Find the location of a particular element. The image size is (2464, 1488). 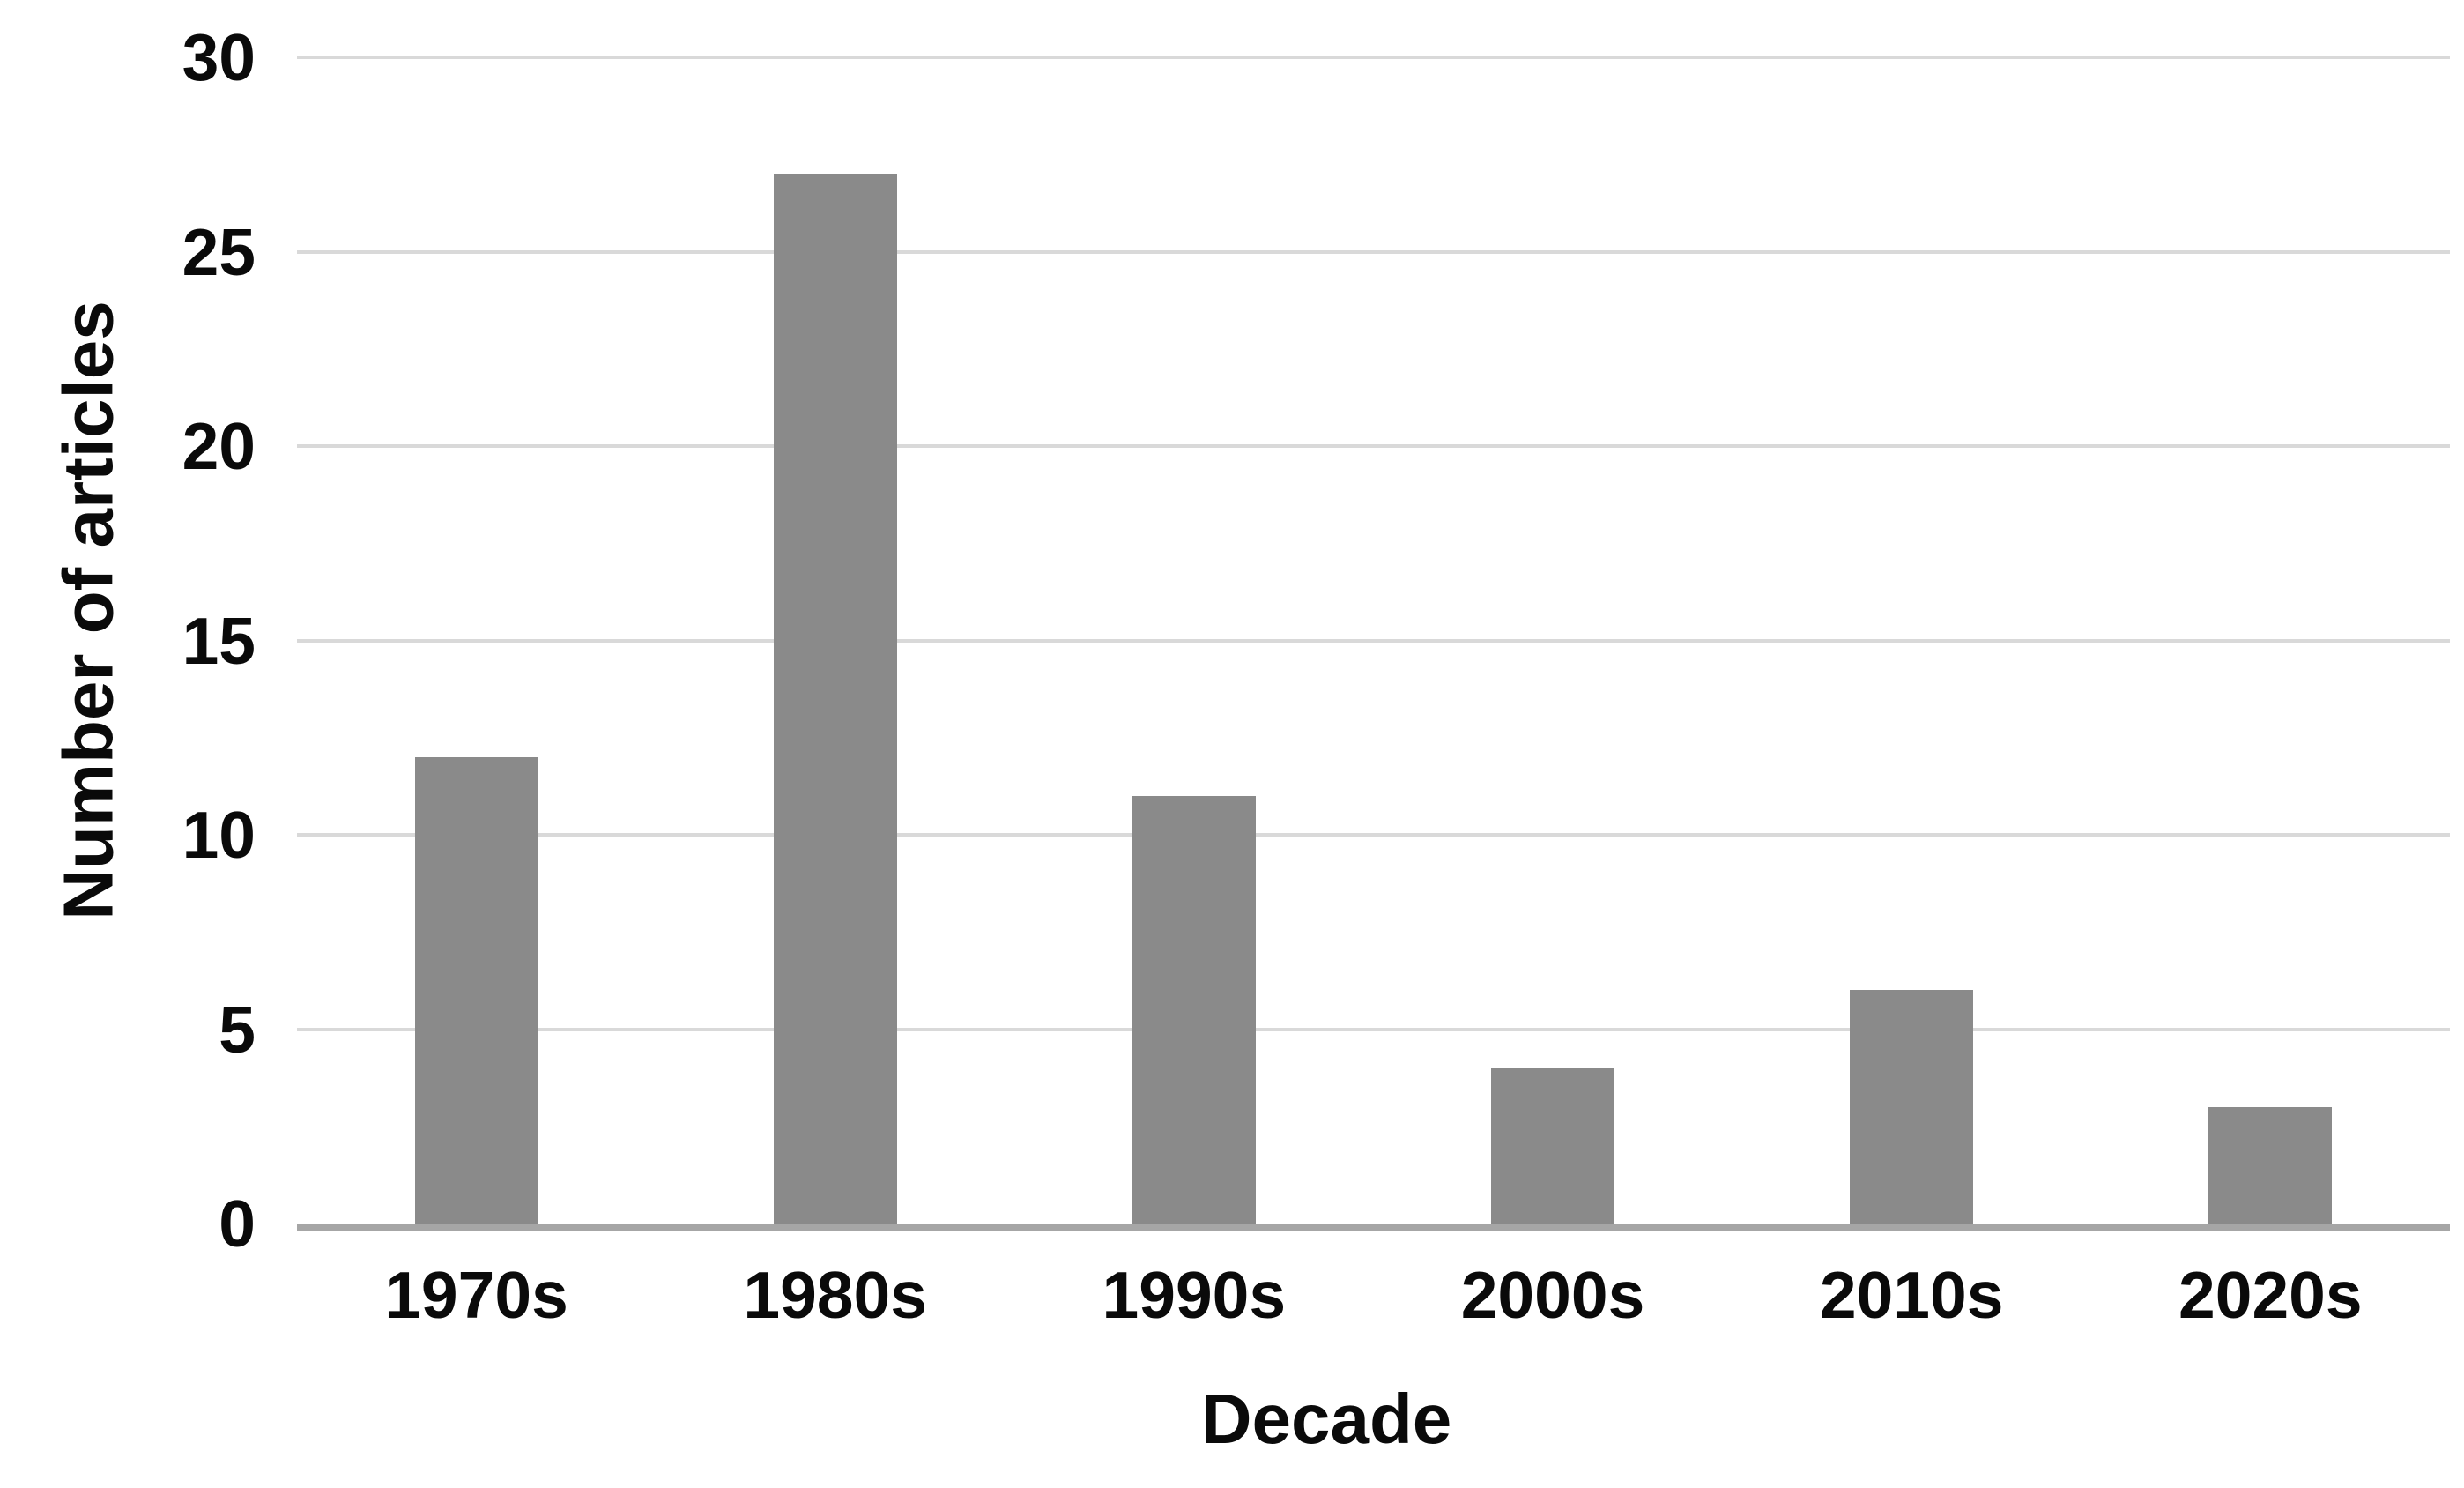

x-tick-label-2010s: 2010s is located at coordinates (1911, 1295).